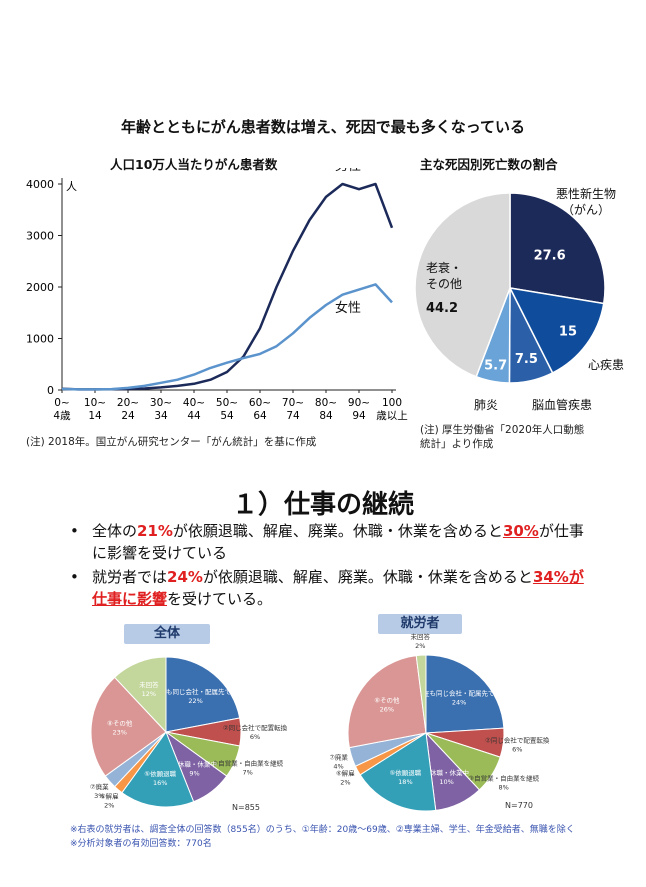 This screenshot has height=887, width=646. What do you see at coordinates (120, 723) in the screenshot?
I see `survey-slice-label: ⑧その他` at bounding box center [120, 723].